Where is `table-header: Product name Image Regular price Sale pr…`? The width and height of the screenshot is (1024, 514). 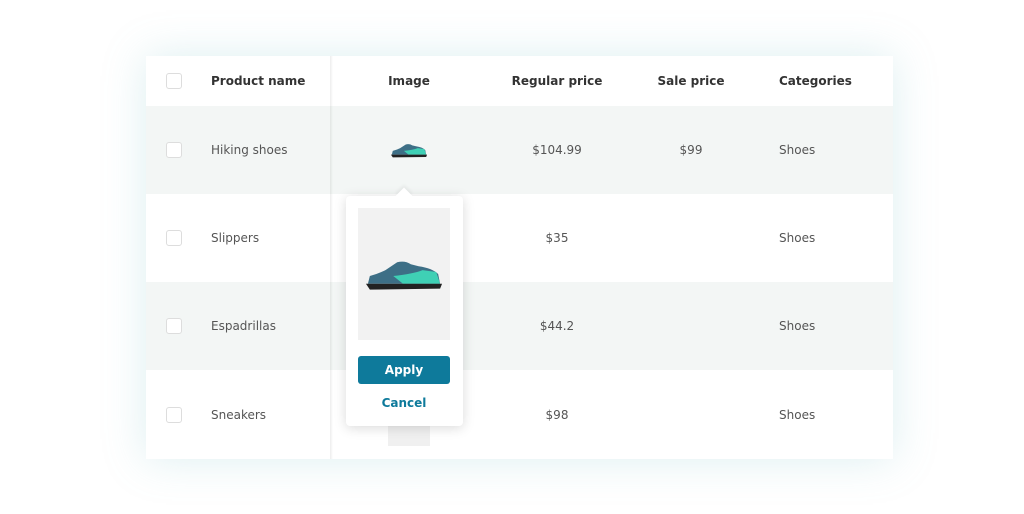 table-header: Product name Image Regular price Sale pr… is located at coordinates (519, 81).